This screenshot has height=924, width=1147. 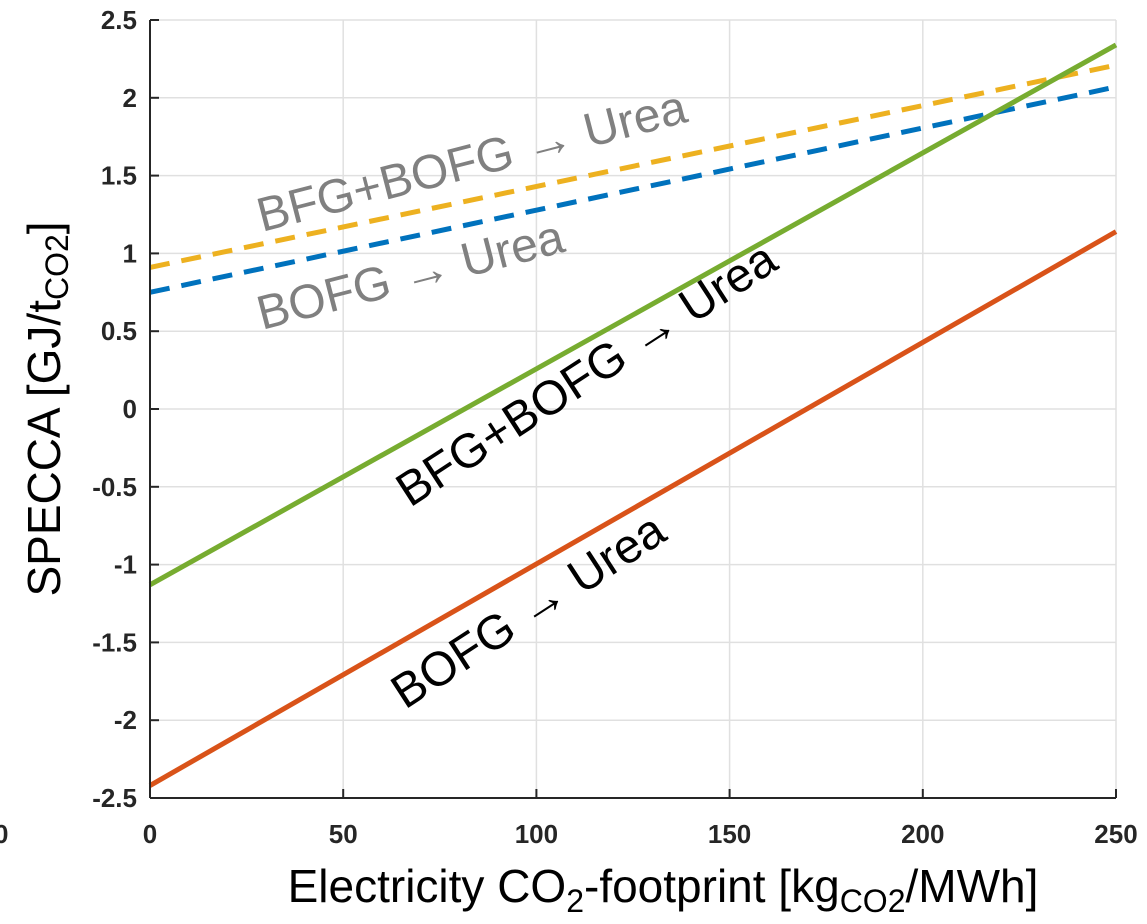 I want to click on y-tick-label: -0.5, so click(x=114, y=487).